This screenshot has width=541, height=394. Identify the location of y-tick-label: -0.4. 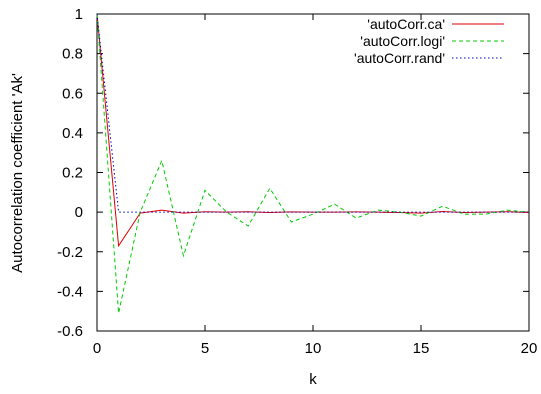
(70, 291).